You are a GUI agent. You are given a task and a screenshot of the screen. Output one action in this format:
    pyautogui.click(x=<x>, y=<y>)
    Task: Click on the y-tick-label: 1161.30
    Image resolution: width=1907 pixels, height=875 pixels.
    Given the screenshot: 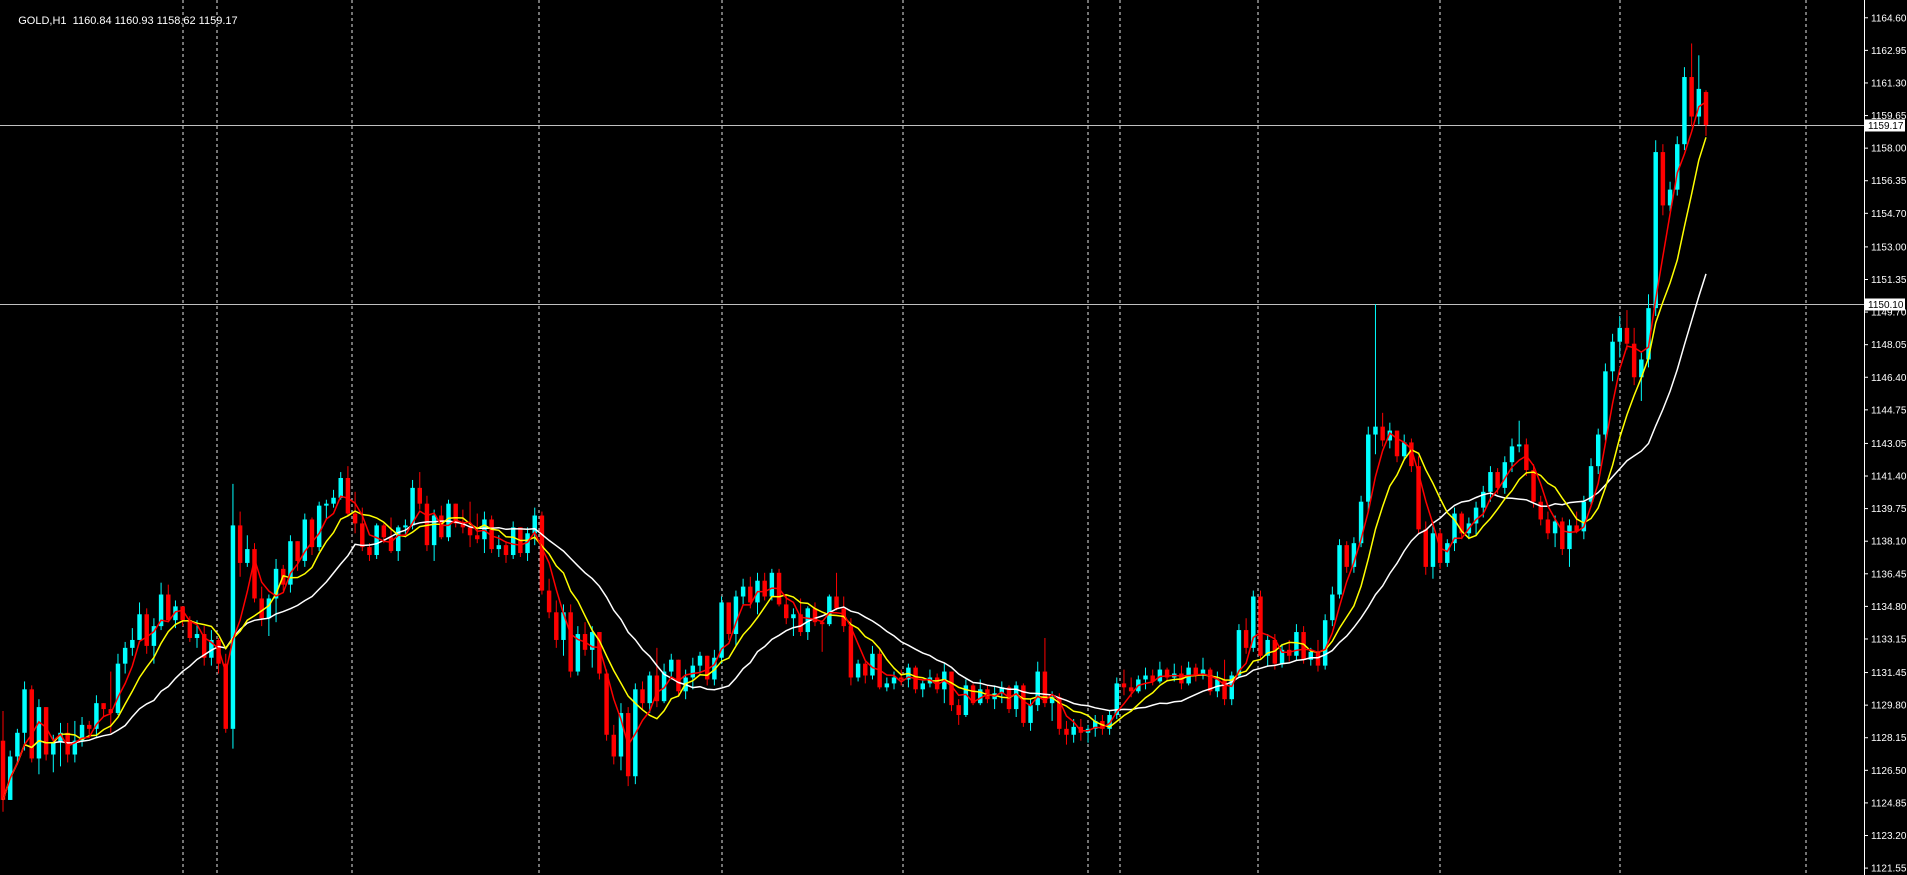 What is the action you would take?
    pyautogui.click(x=1889, y=83)
    